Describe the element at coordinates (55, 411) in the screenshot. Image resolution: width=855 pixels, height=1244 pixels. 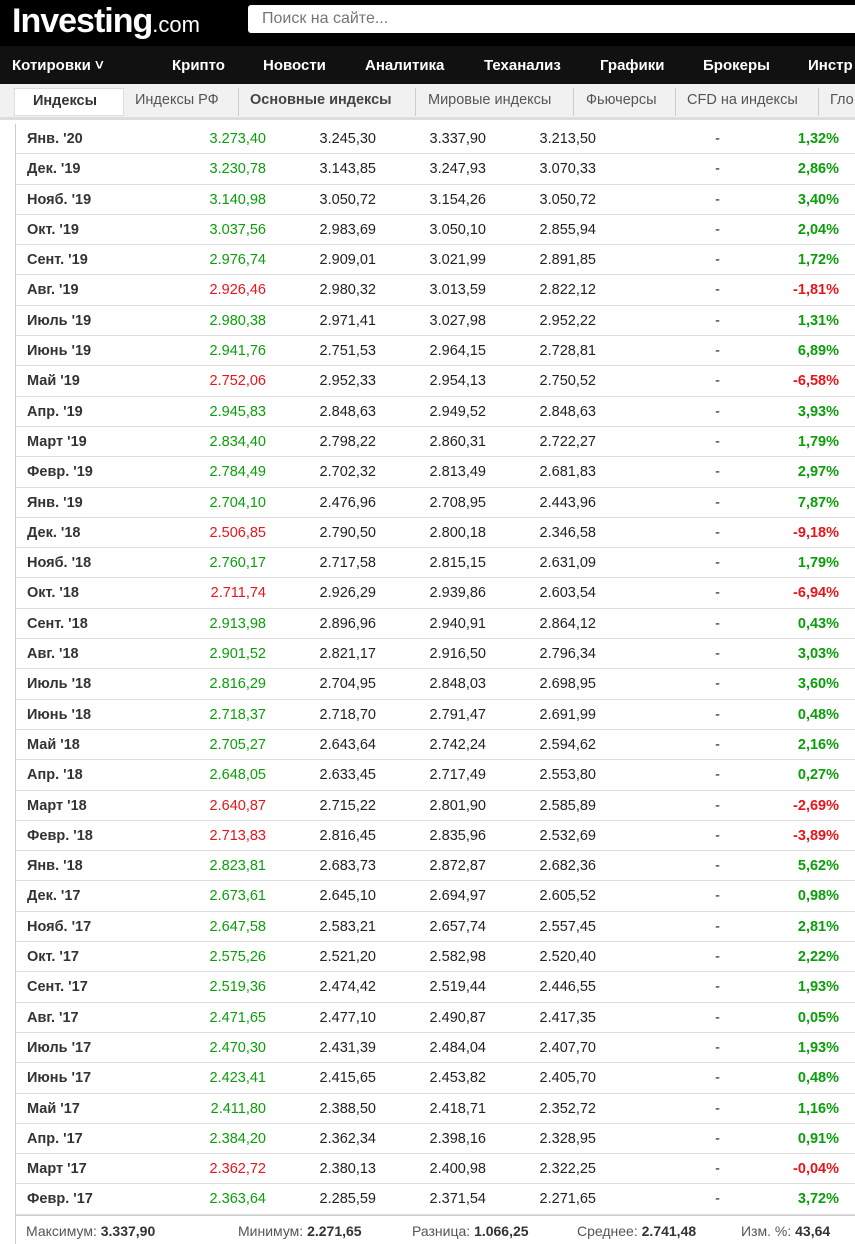
I see `date-cell: Апр. '19` at that location.